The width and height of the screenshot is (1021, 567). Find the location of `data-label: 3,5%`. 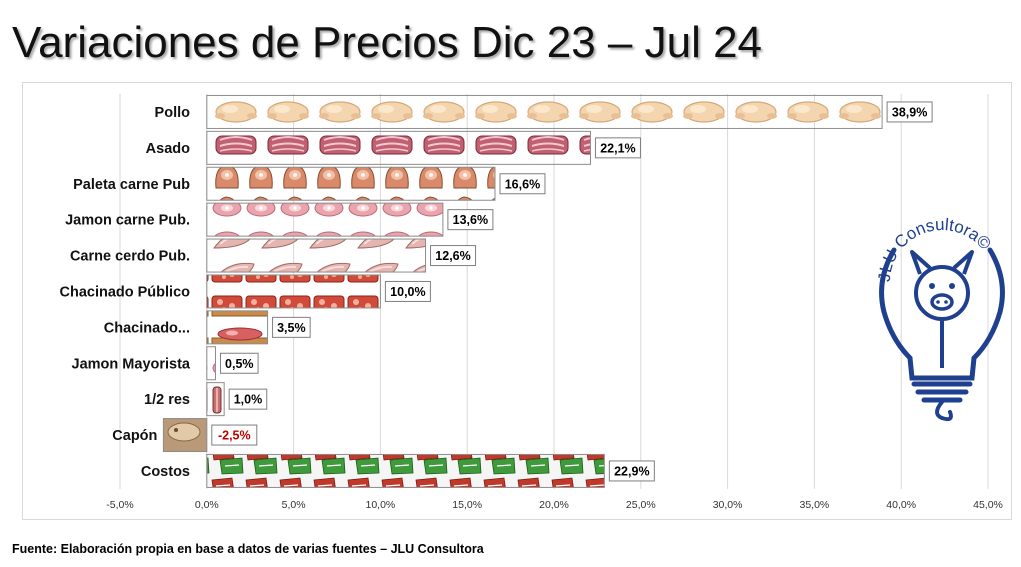

data-label: 3,5% is located at coordinates (291, 328).